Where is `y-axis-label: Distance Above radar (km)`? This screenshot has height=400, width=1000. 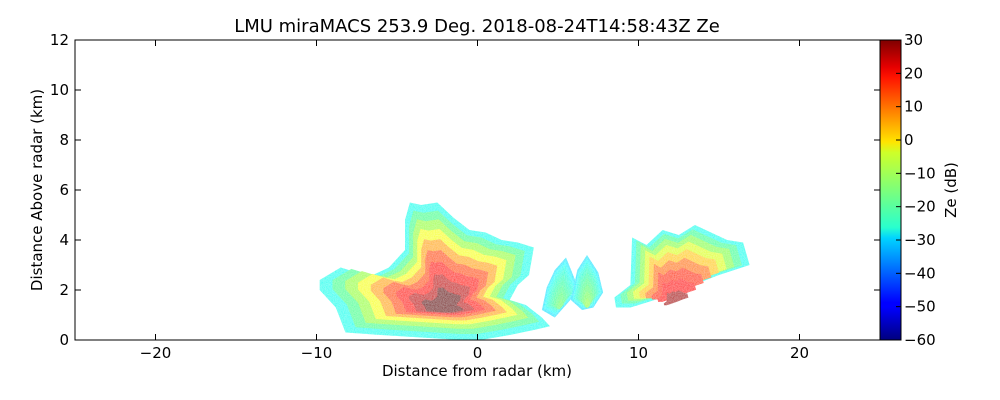 y-axis-label: Distance Above radar (km) is located at coordinates (37, 190).